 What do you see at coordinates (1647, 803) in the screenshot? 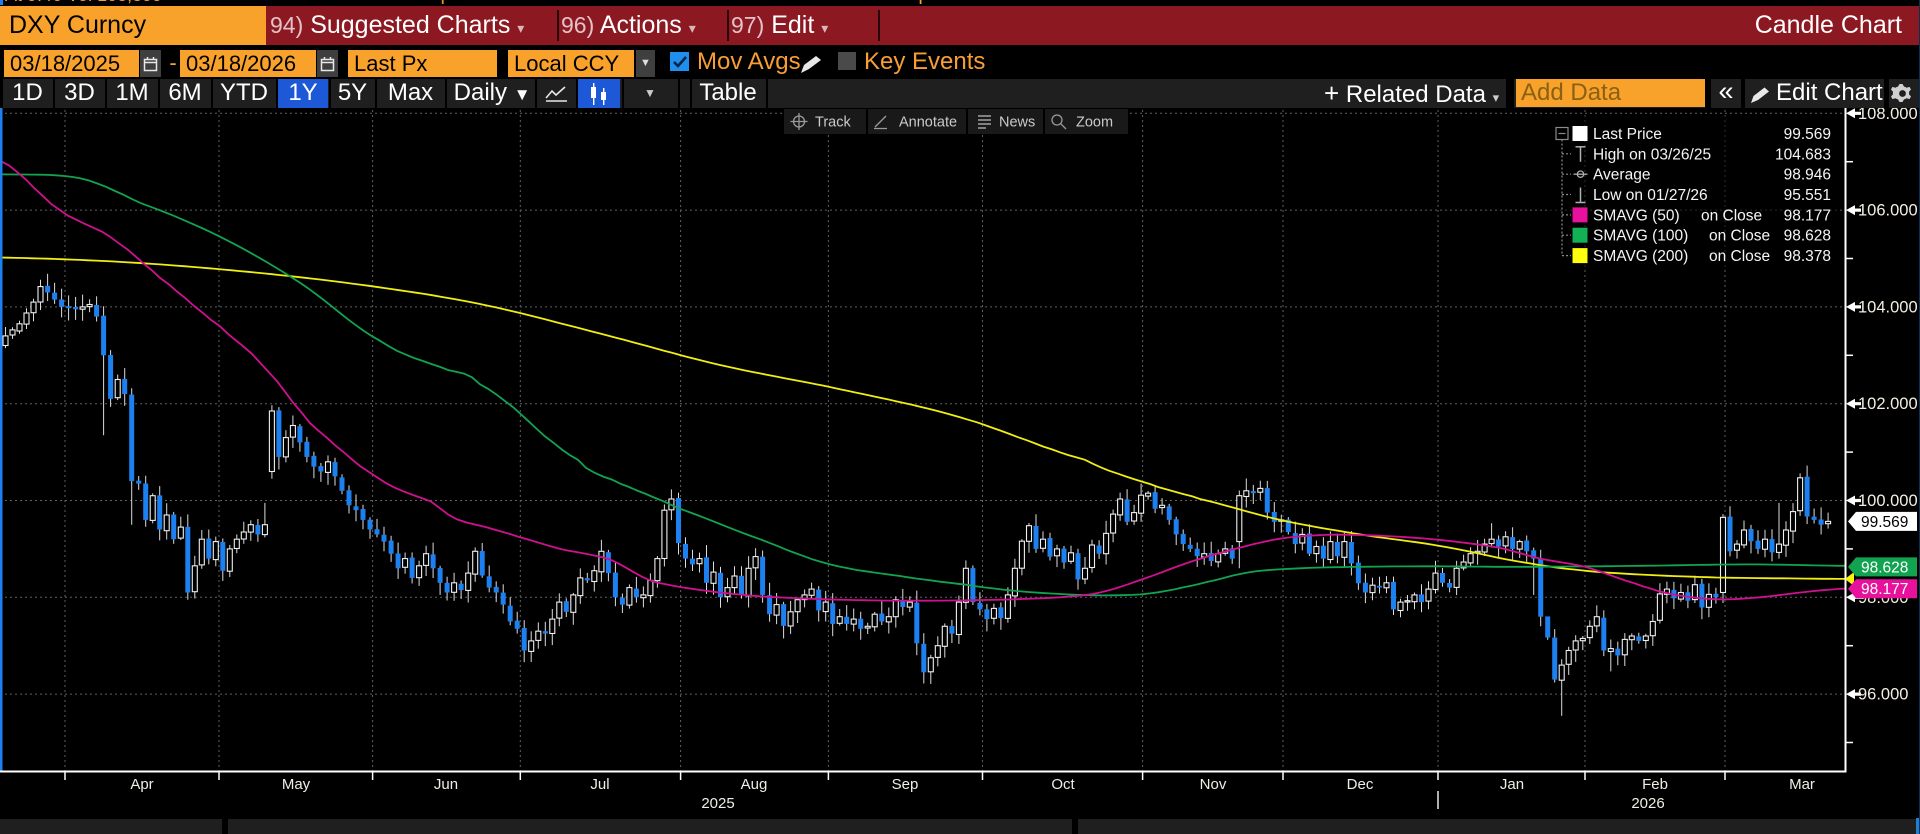
I see `svg-text: 2026` at bounding box center [1647, 803].